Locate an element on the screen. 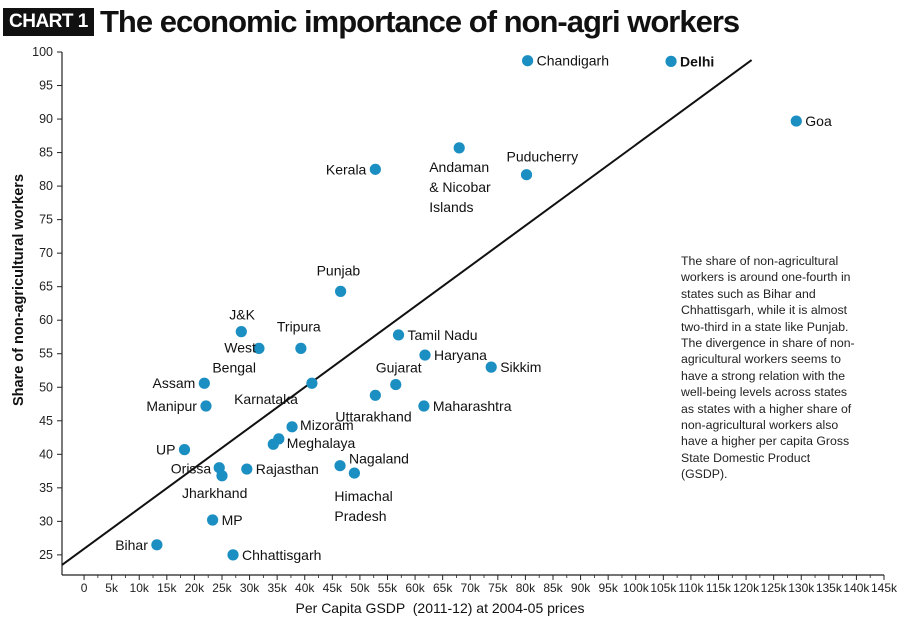  point-label-west-bengal: West Bengal is located at coordinates (234, 357).